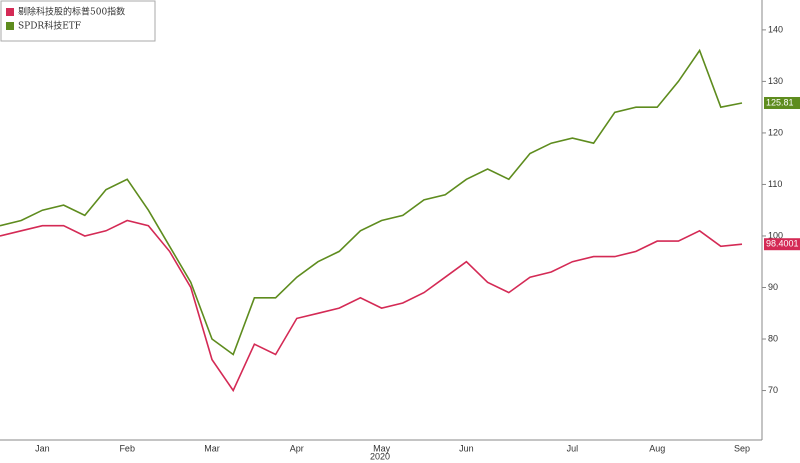  Describe the element at coordinates (212, 448) in the screenshot. I see `x-tick-label: Mar` at that location.